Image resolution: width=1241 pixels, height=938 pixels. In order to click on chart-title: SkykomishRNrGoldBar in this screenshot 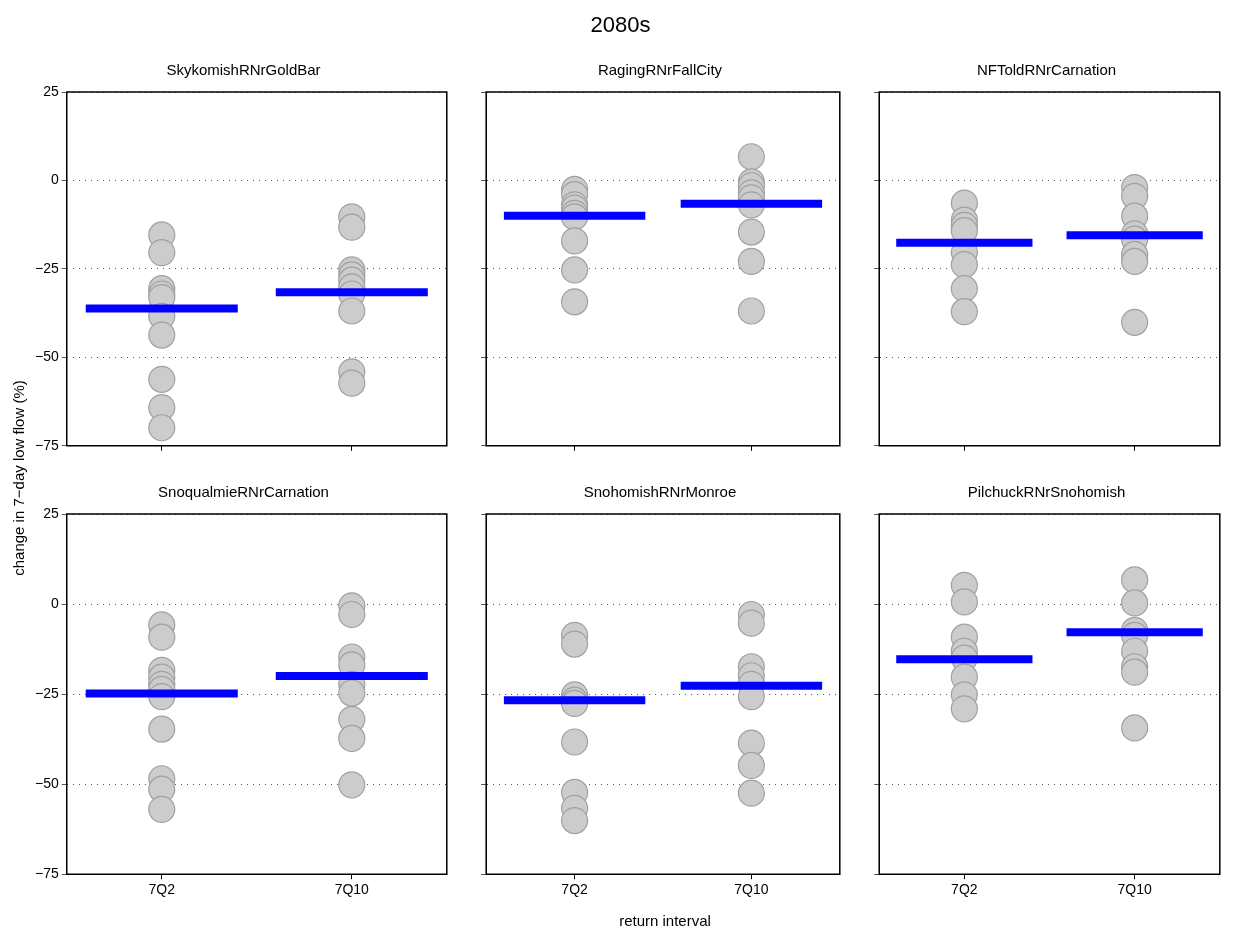, I will do `click(243, 70)`.